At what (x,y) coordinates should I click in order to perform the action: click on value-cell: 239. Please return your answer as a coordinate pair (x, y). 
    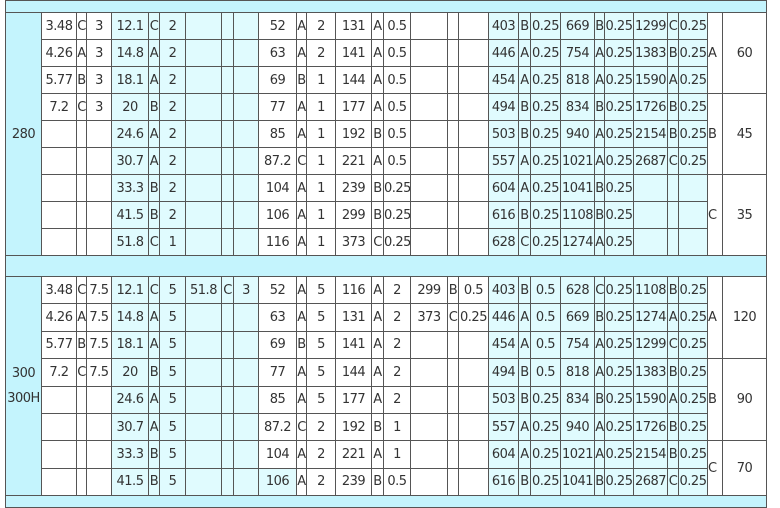
    Looking at the image, I should click on (353, 188).